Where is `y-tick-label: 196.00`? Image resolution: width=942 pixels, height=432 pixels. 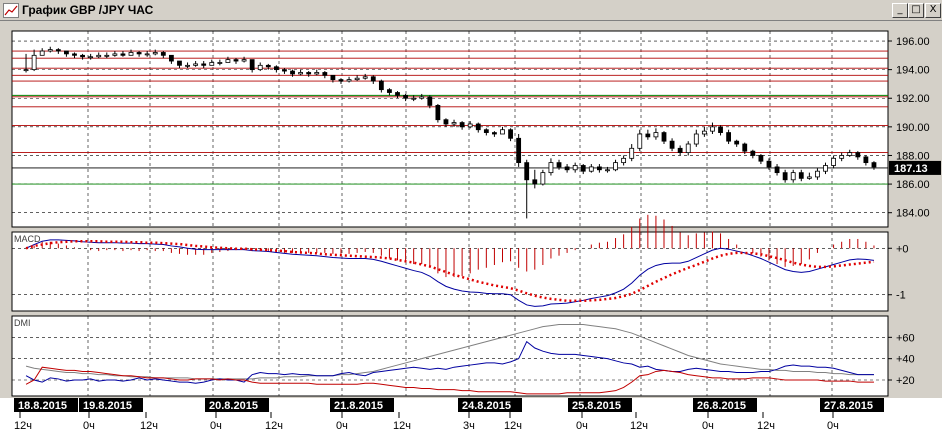 y-tick-label: 196.00 is located at coordinates (913, 42).